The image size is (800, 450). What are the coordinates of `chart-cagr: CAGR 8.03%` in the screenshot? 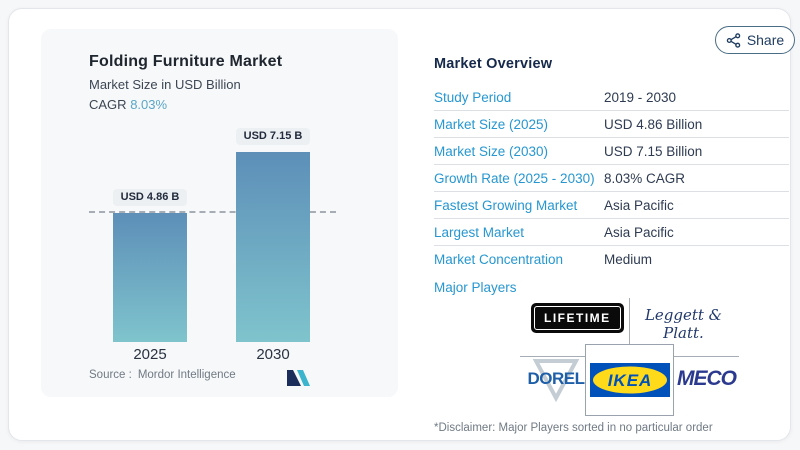 It's located at (128, 104).